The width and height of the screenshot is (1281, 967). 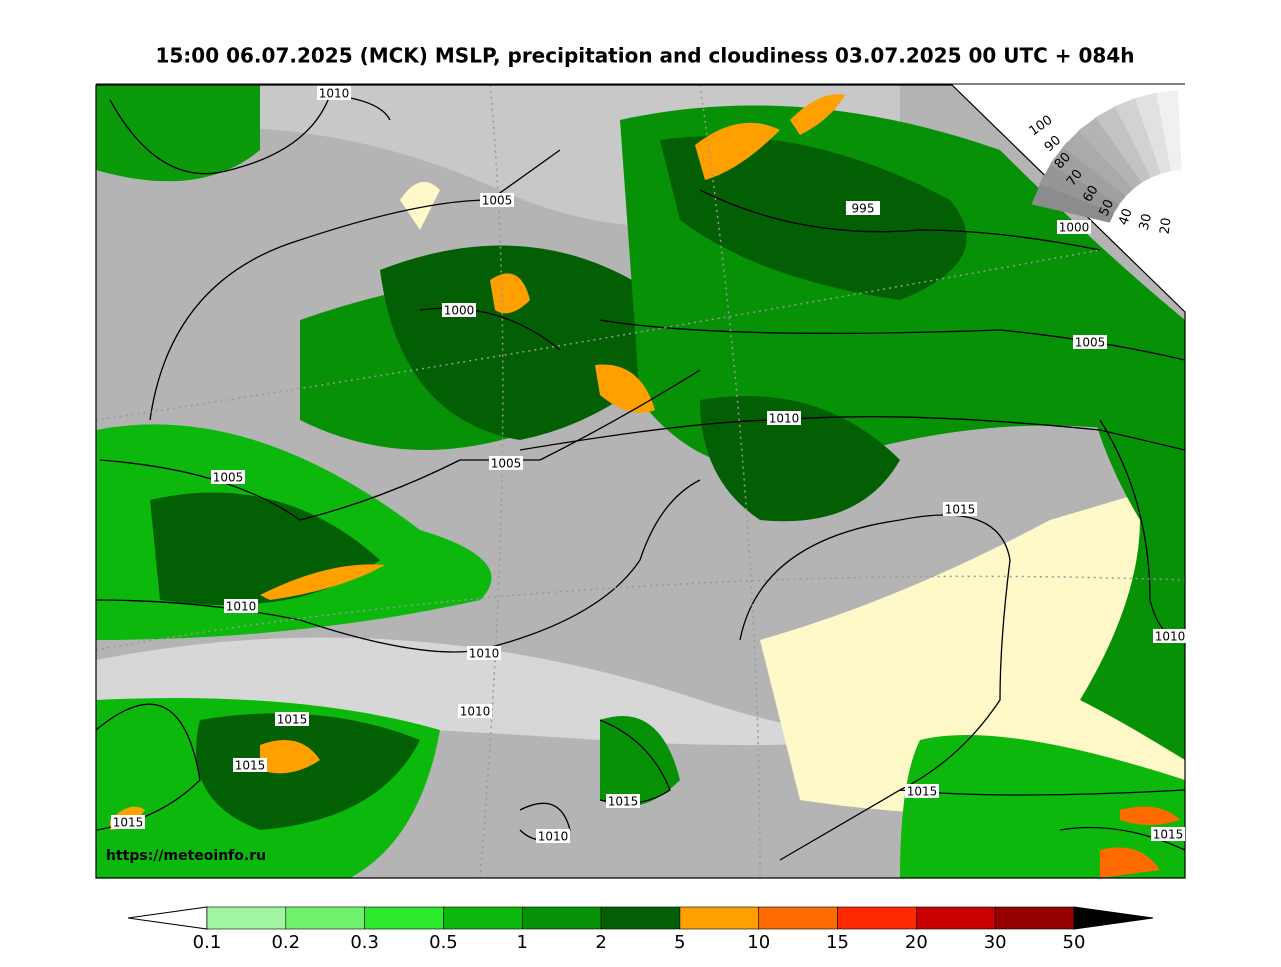 I want to click on colorbar-label: 5, so click(x=679, y=942).